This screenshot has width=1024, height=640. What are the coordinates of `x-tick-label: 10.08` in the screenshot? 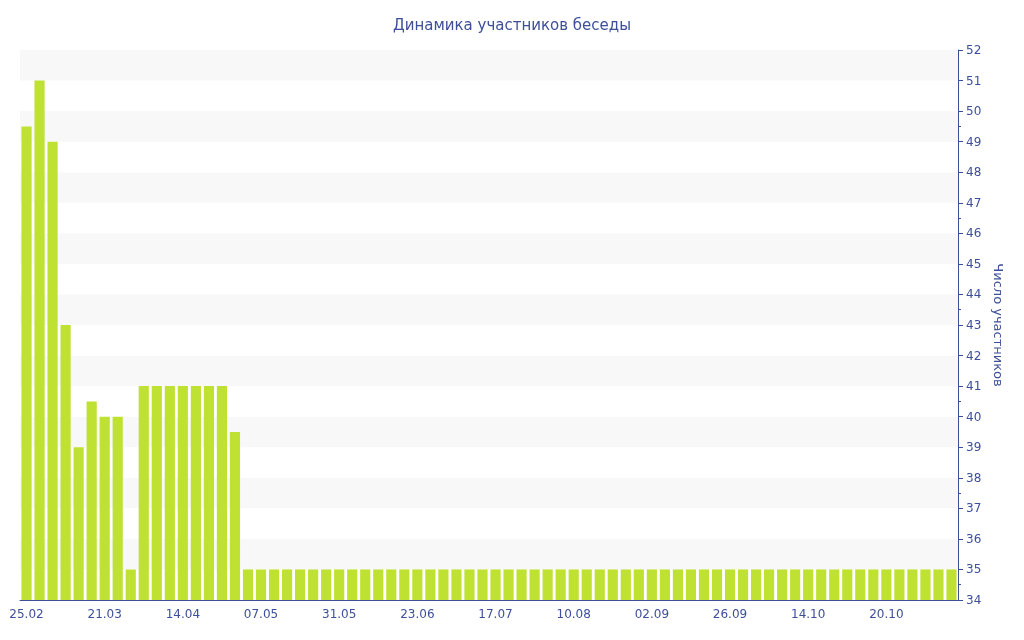 It's located at (573, 614).